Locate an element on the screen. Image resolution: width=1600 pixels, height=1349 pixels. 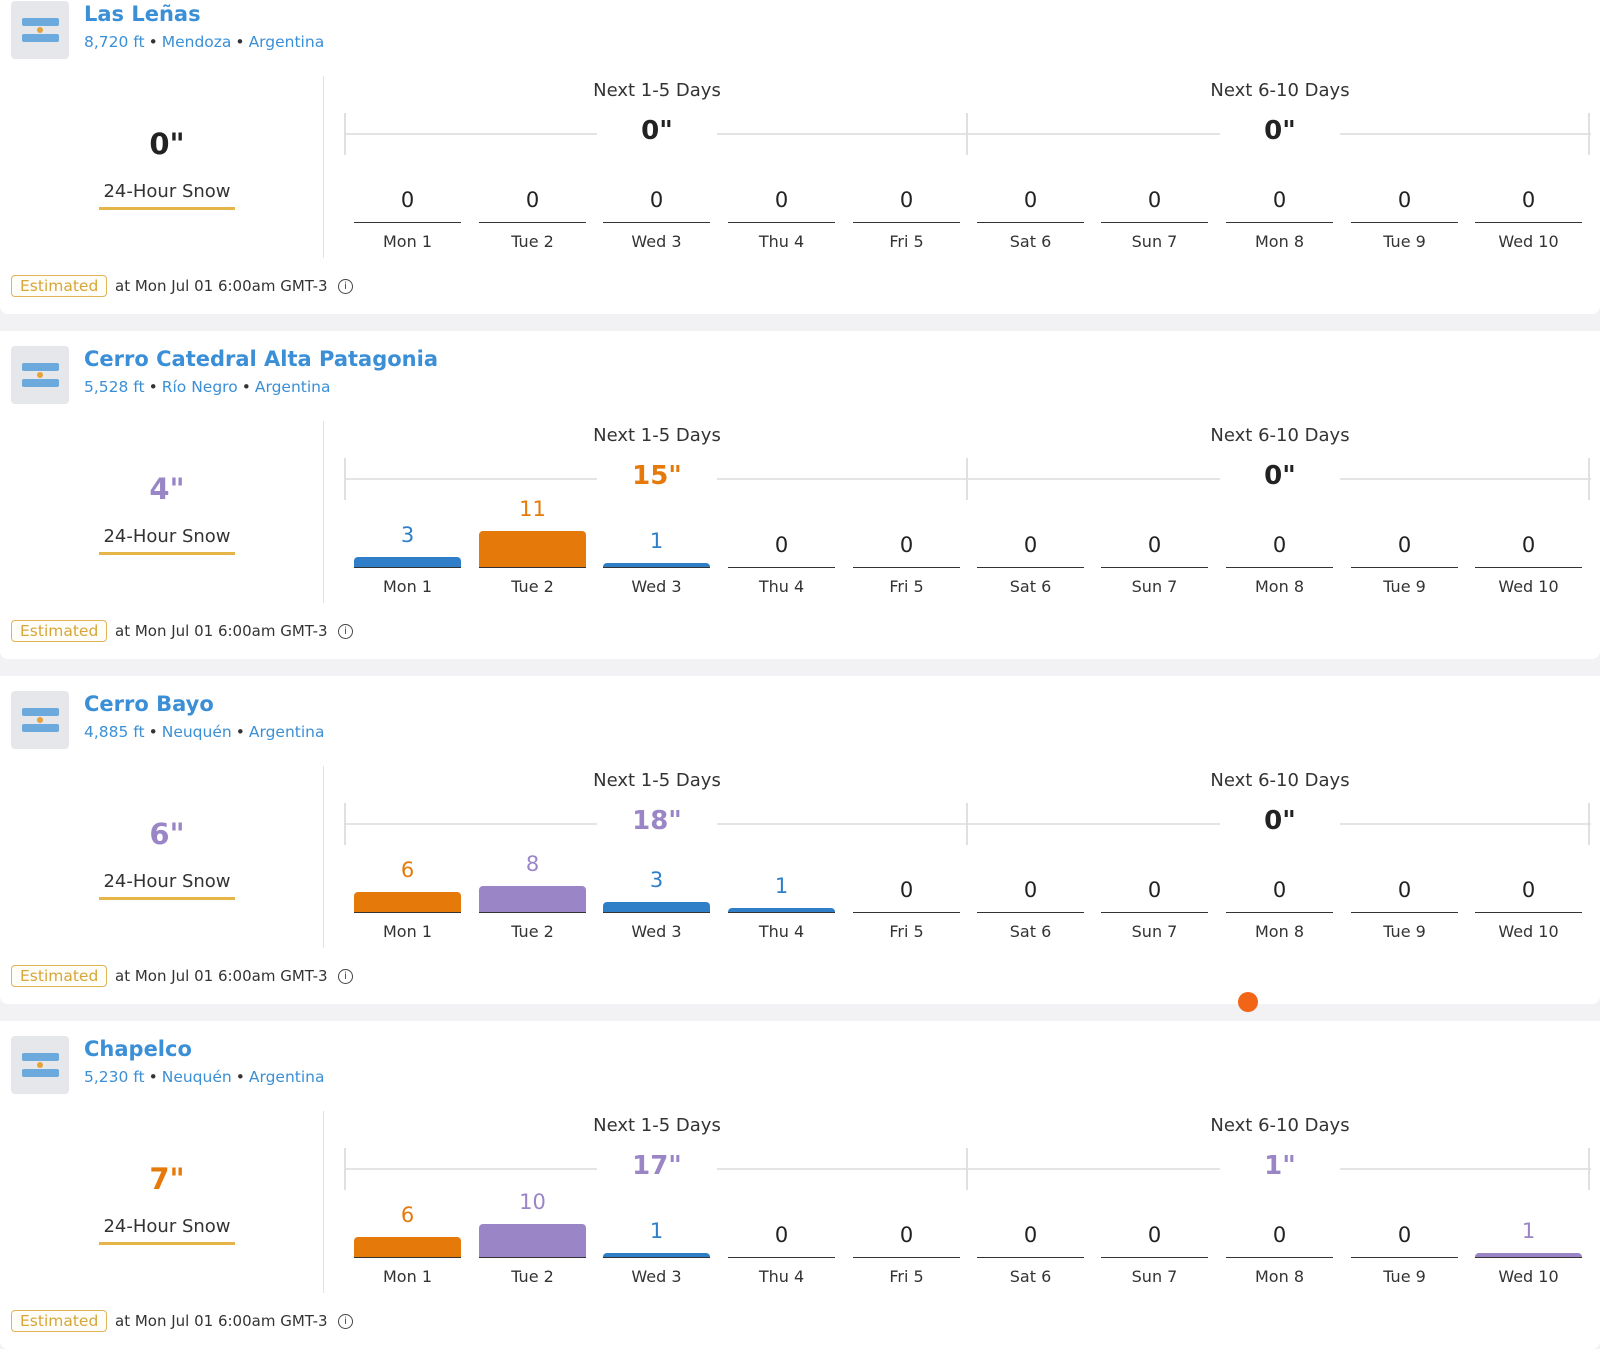
day-label: Mon 8 is located at coordinates (1279, 1276).